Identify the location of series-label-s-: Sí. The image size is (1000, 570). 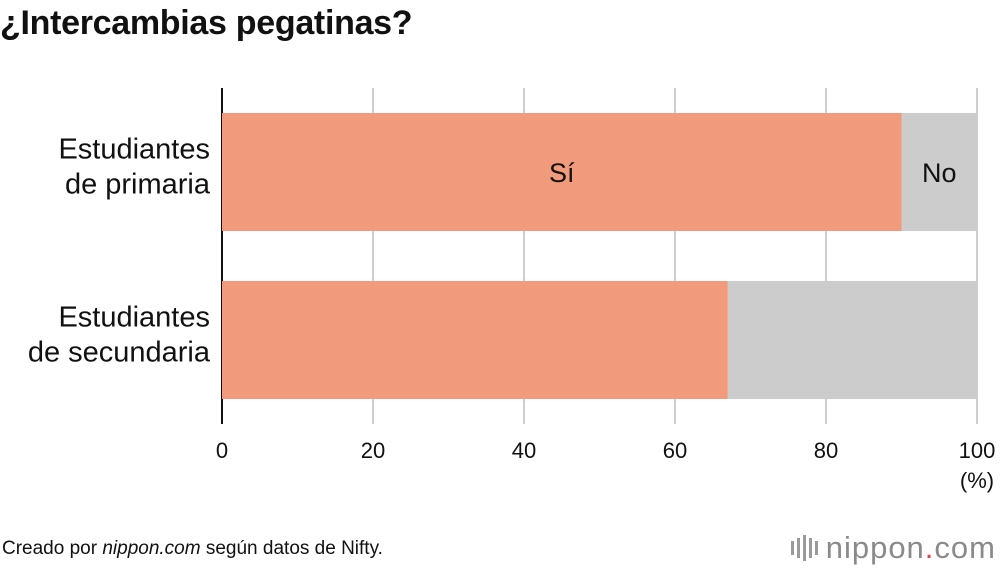
(562, 173).